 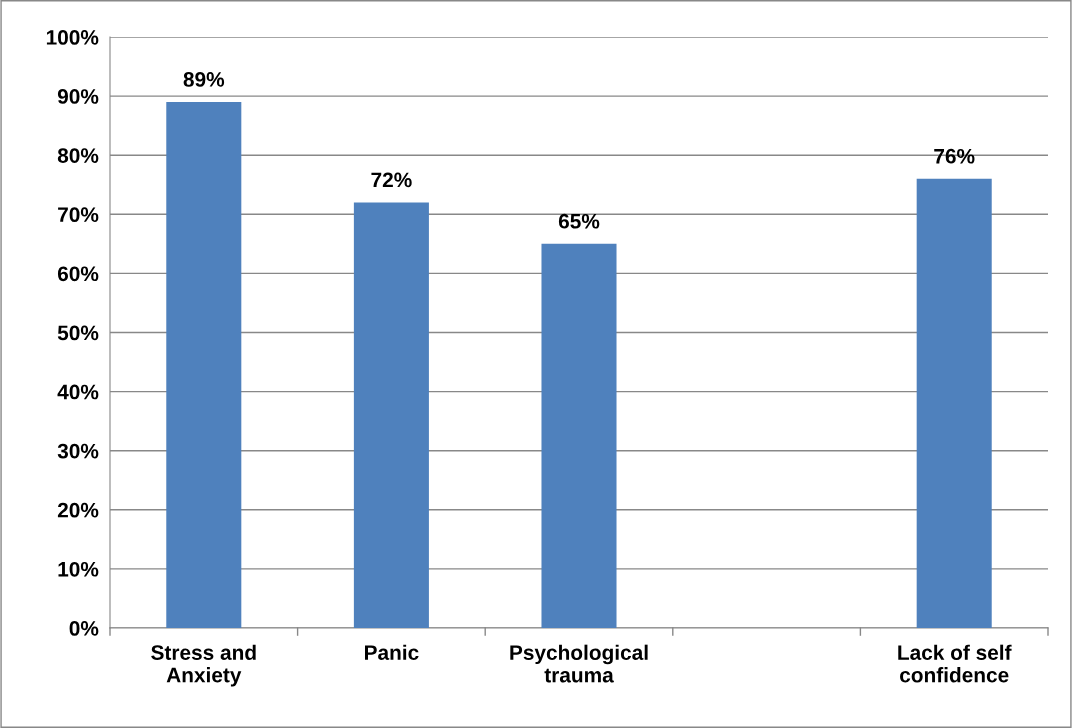 I want to click on x-tick-label: Lack of self confidence, so click(x=955, y=663).